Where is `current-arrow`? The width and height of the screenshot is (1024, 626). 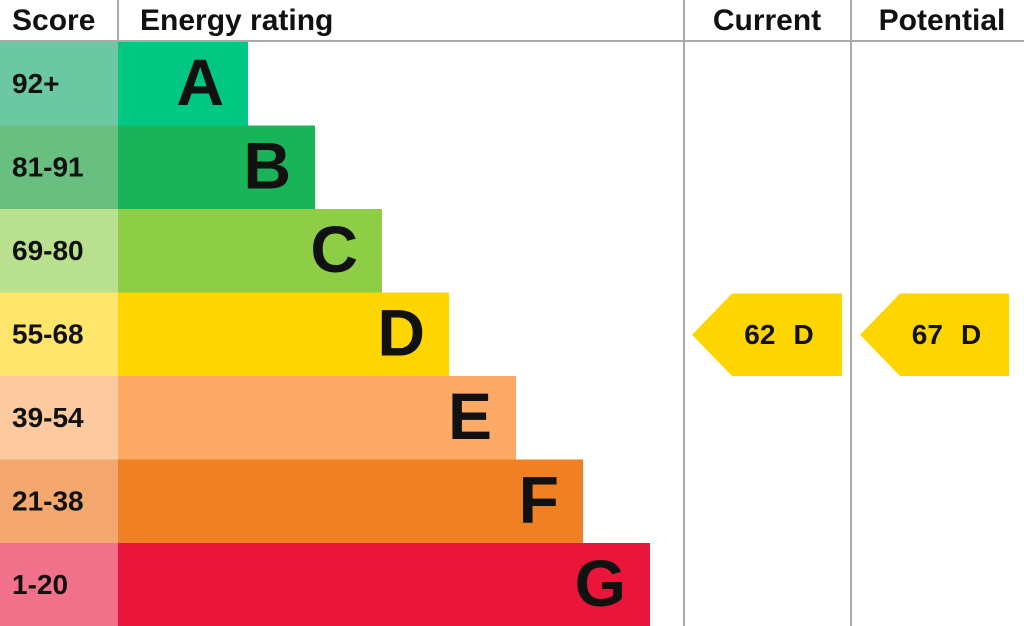 current-arrow is located at coordinates (767, 334).